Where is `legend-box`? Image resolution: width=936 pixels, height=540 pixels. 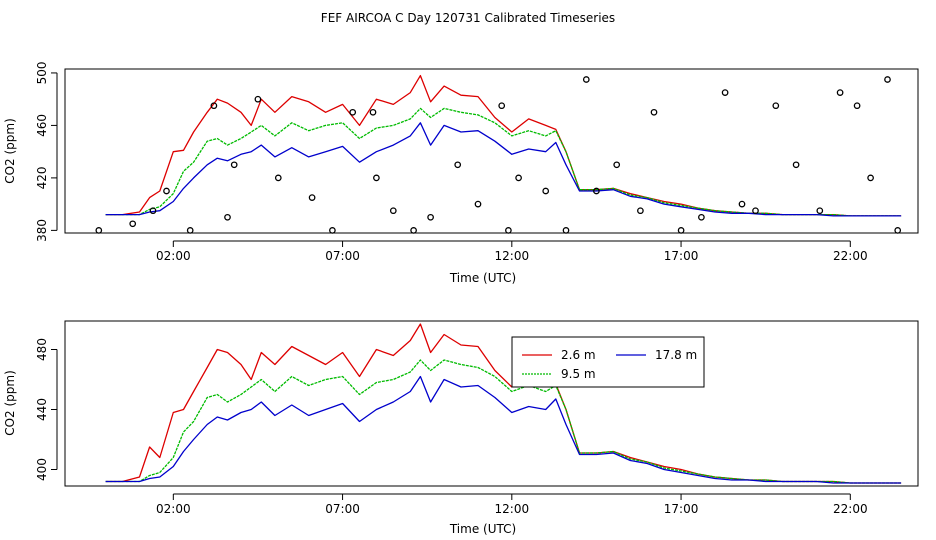 legend-box is located at coordinates (608, 362).